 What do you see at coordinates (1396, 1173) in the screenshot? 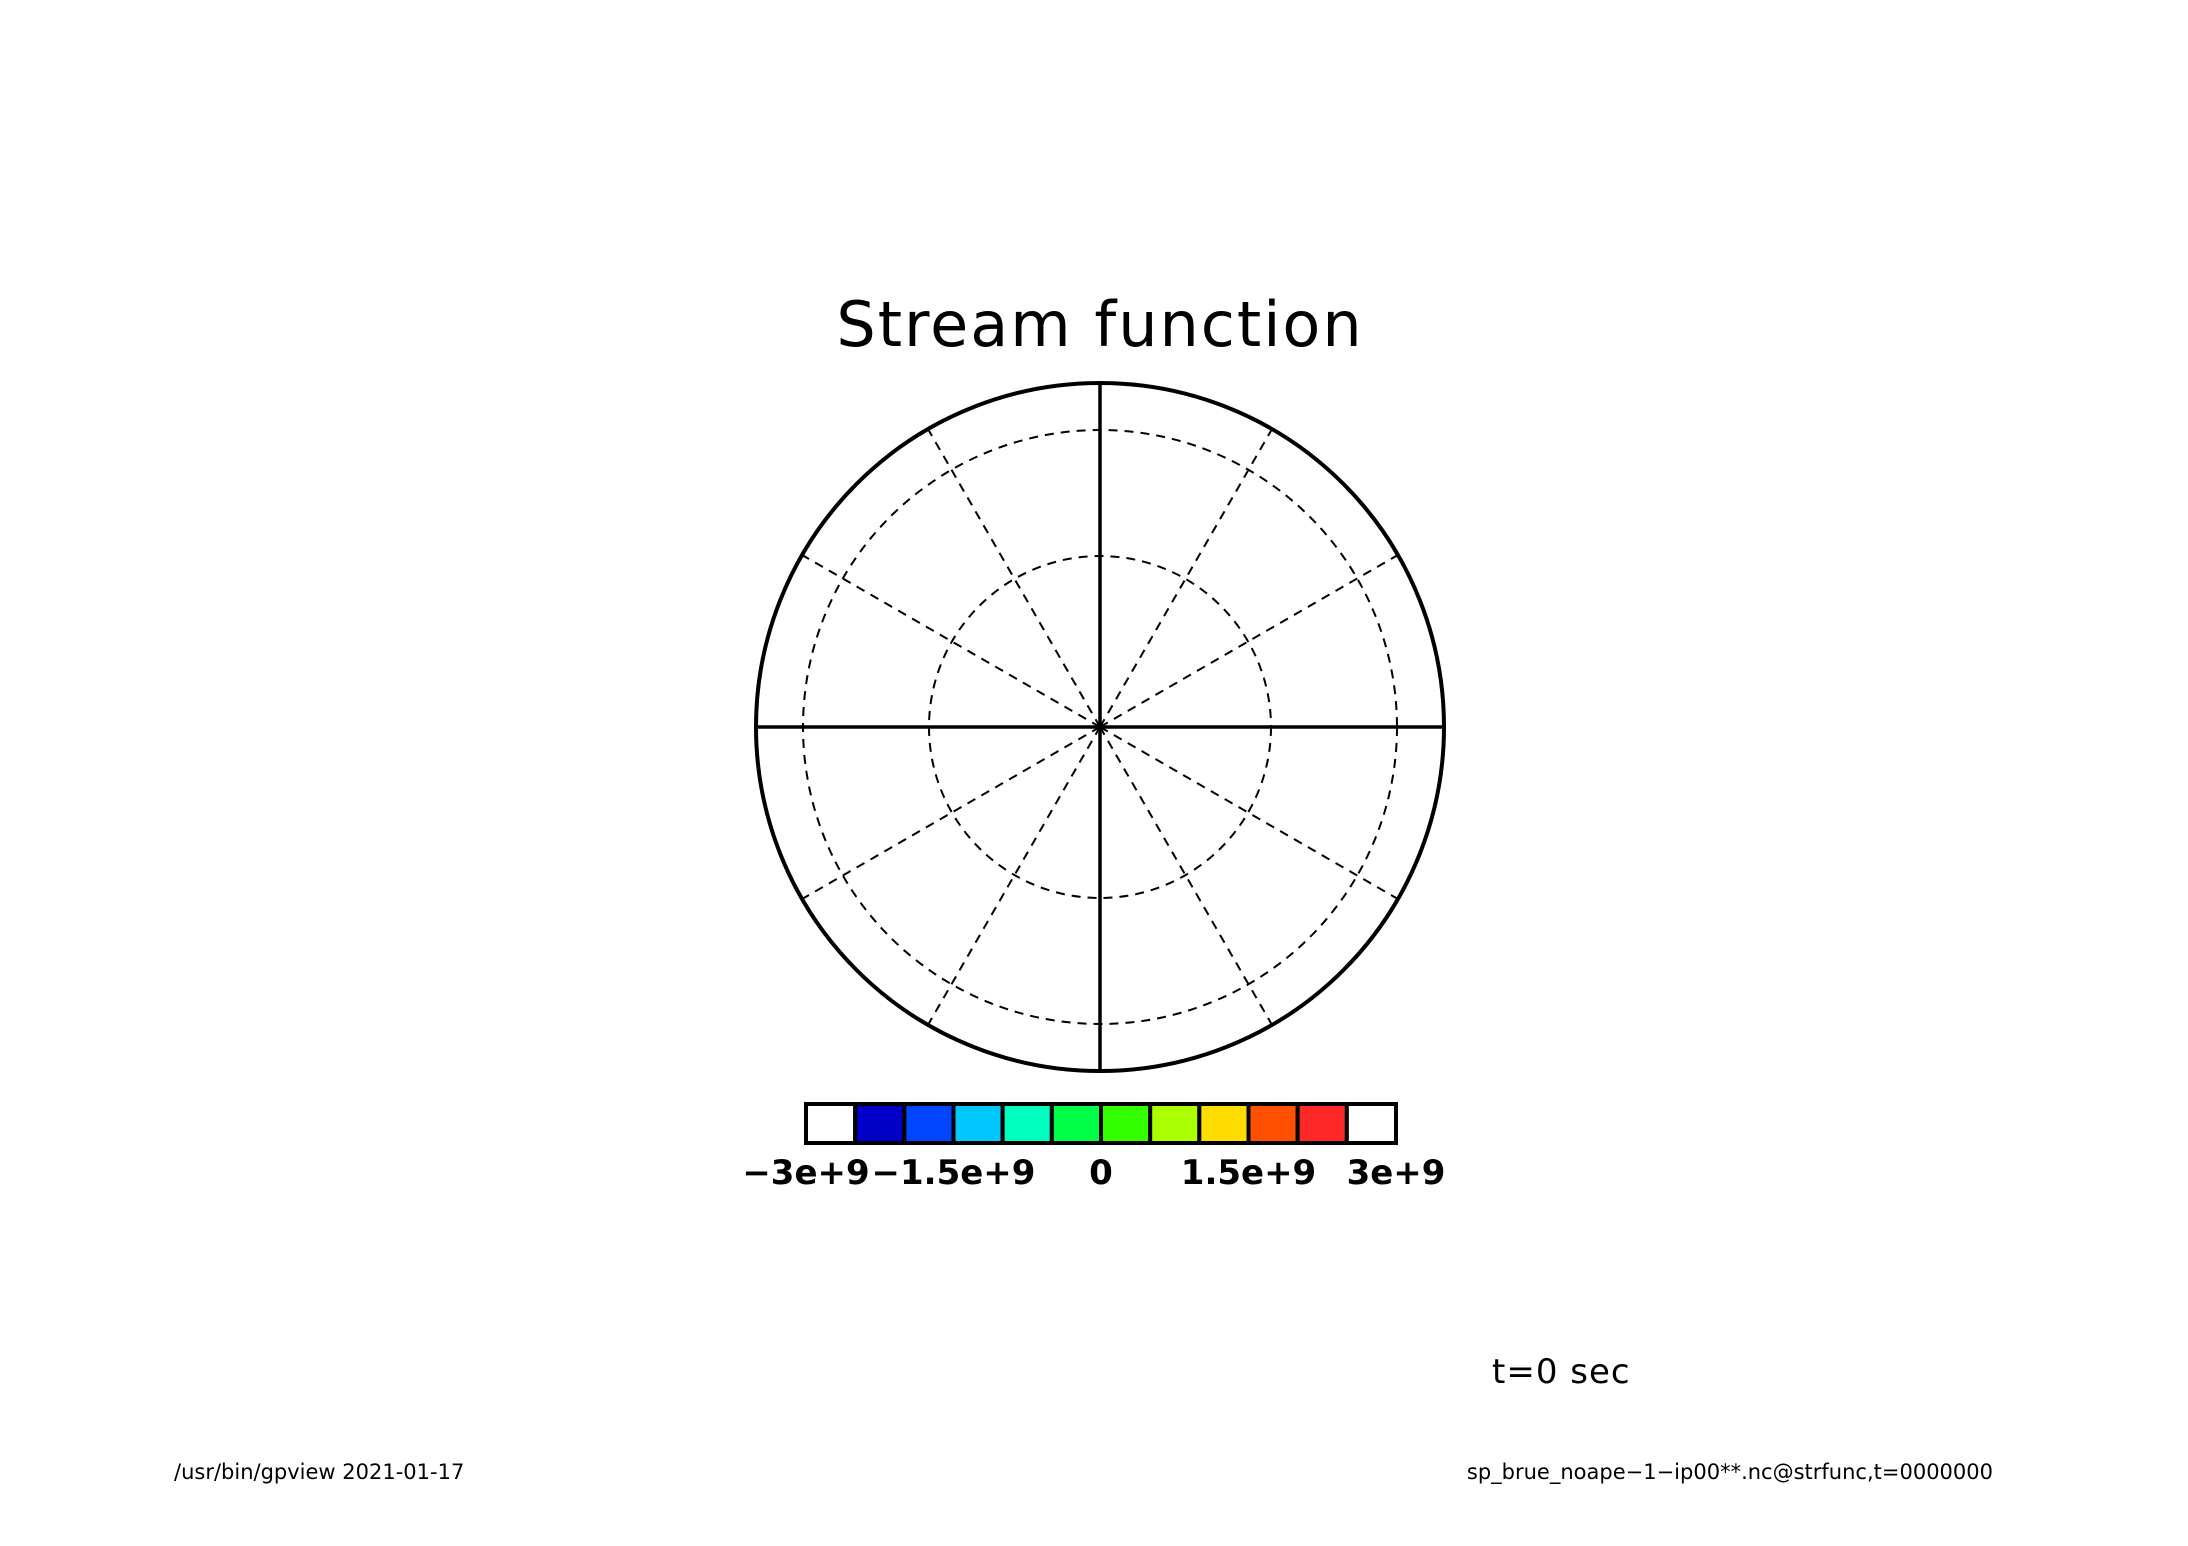
I see `colorbar-tick-label: 3e+9` at bounding box center [1396, 1173].